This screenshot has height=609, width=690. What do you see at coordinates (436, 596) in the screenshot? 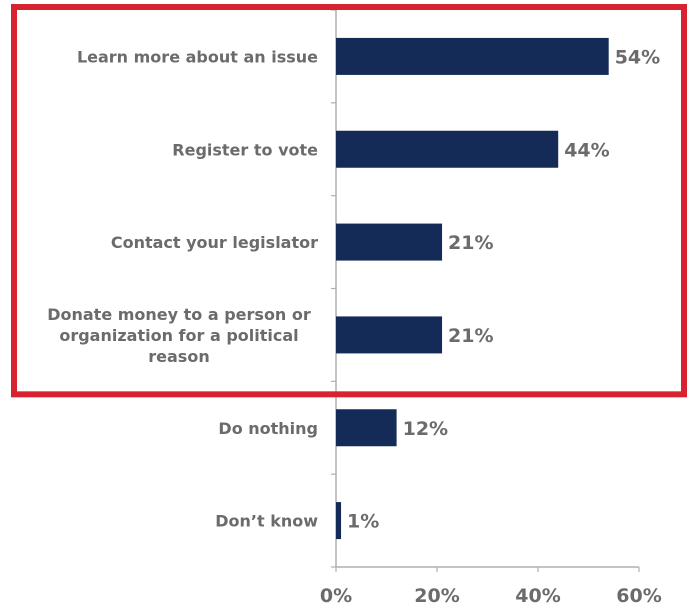
I see `x-tick-label: 20%` at bounding box center [436, 596].